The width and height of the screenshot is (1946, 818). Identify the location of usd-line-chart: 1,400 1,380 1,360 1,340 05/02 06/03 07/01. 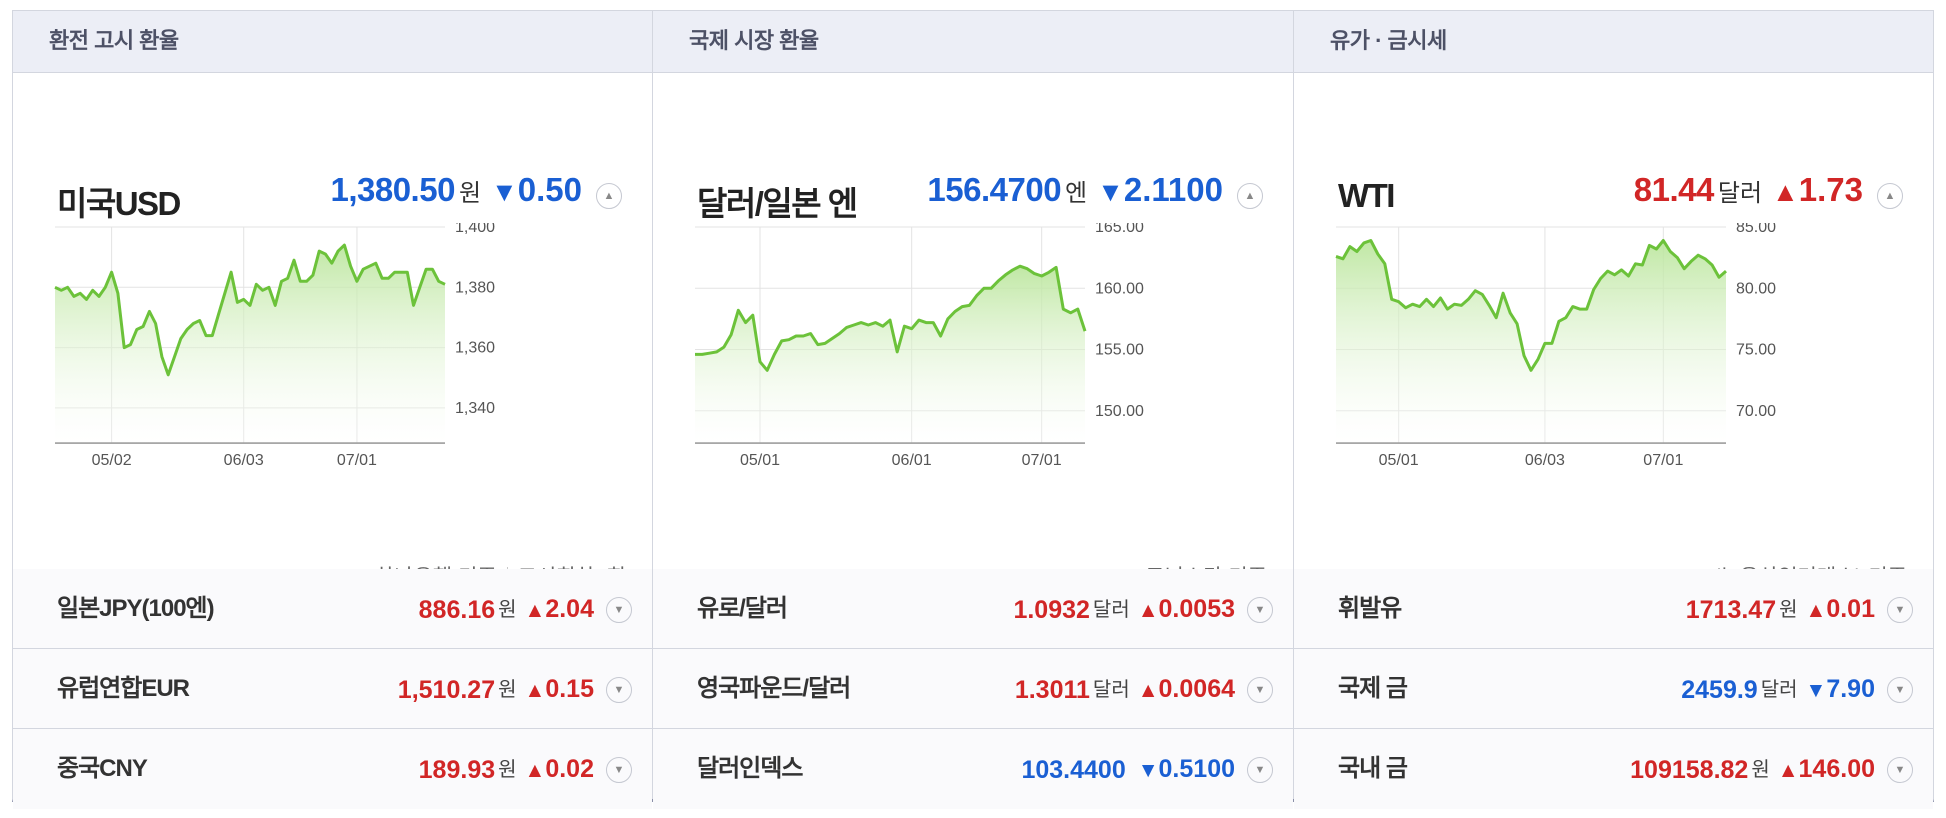
(274, 346).